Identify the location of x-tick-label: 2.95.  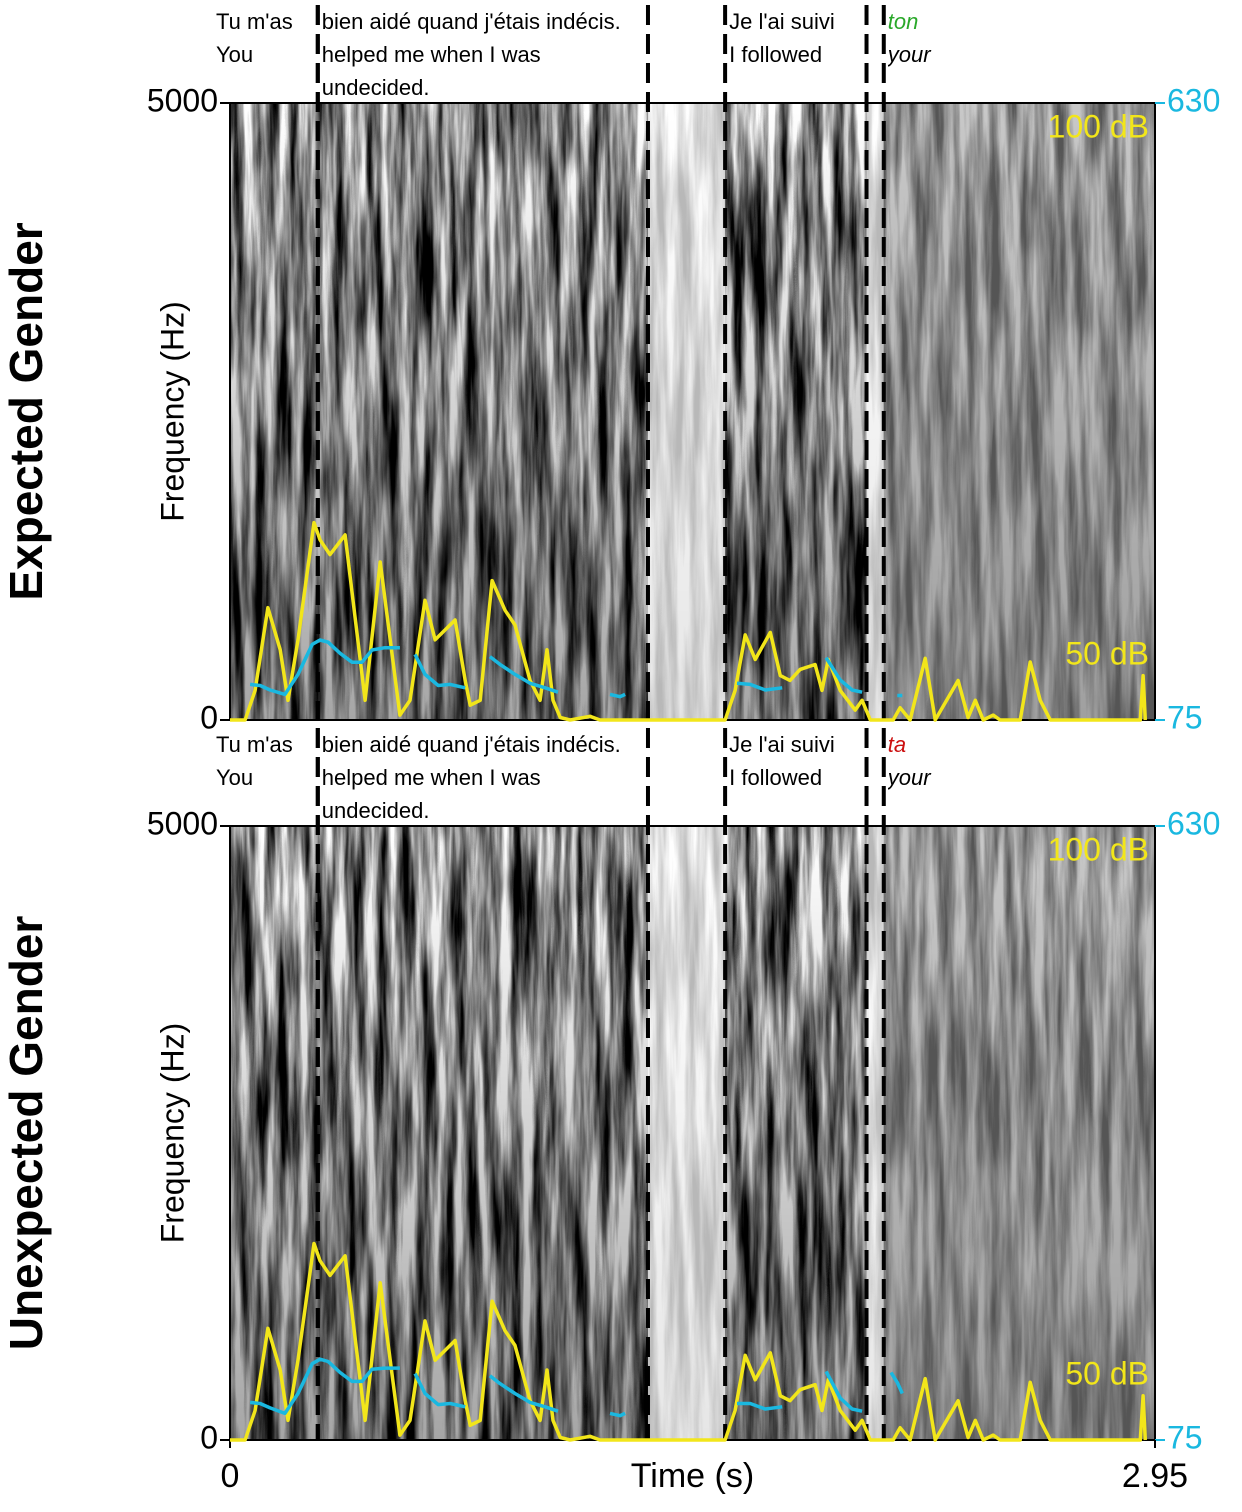
(1155, 1476).